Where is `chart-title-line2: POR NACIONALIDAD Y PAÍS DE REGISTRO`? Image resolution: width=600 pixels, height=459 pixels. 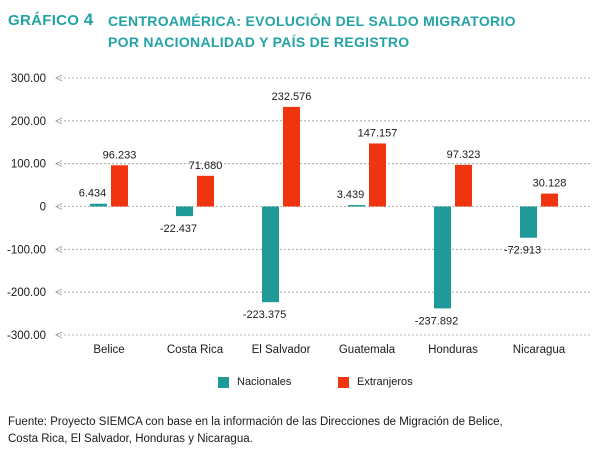 chart-title-line2: POR NACIONALIDAD Y PAÍS DE REGISTRO is located at coordinates (259, 42).